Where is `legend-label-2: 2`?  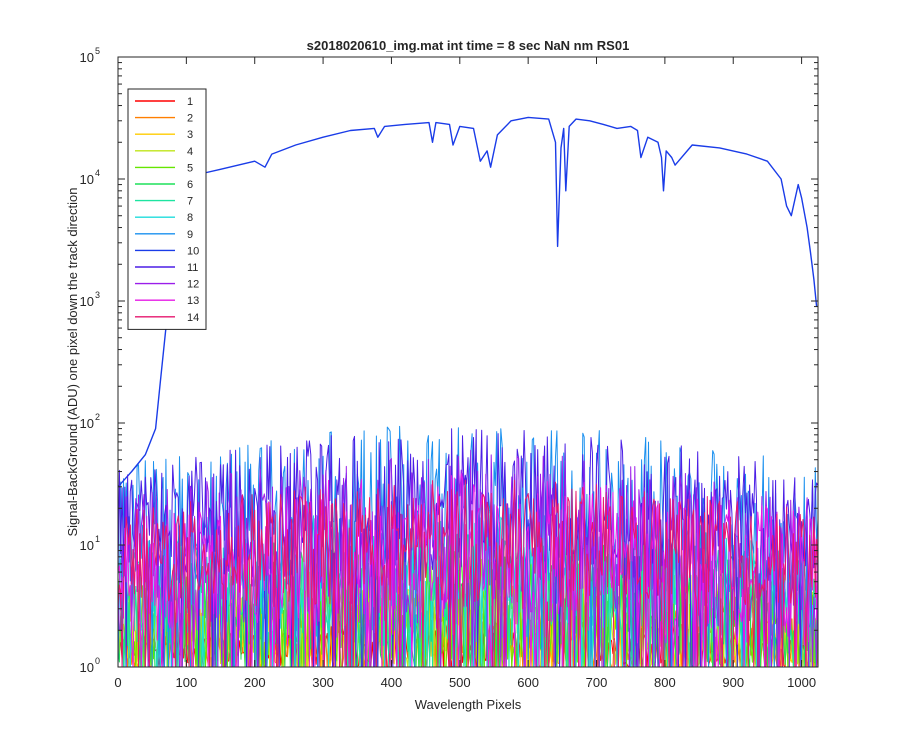
legend-label-2: 2 is located at coordinates (190, 119).